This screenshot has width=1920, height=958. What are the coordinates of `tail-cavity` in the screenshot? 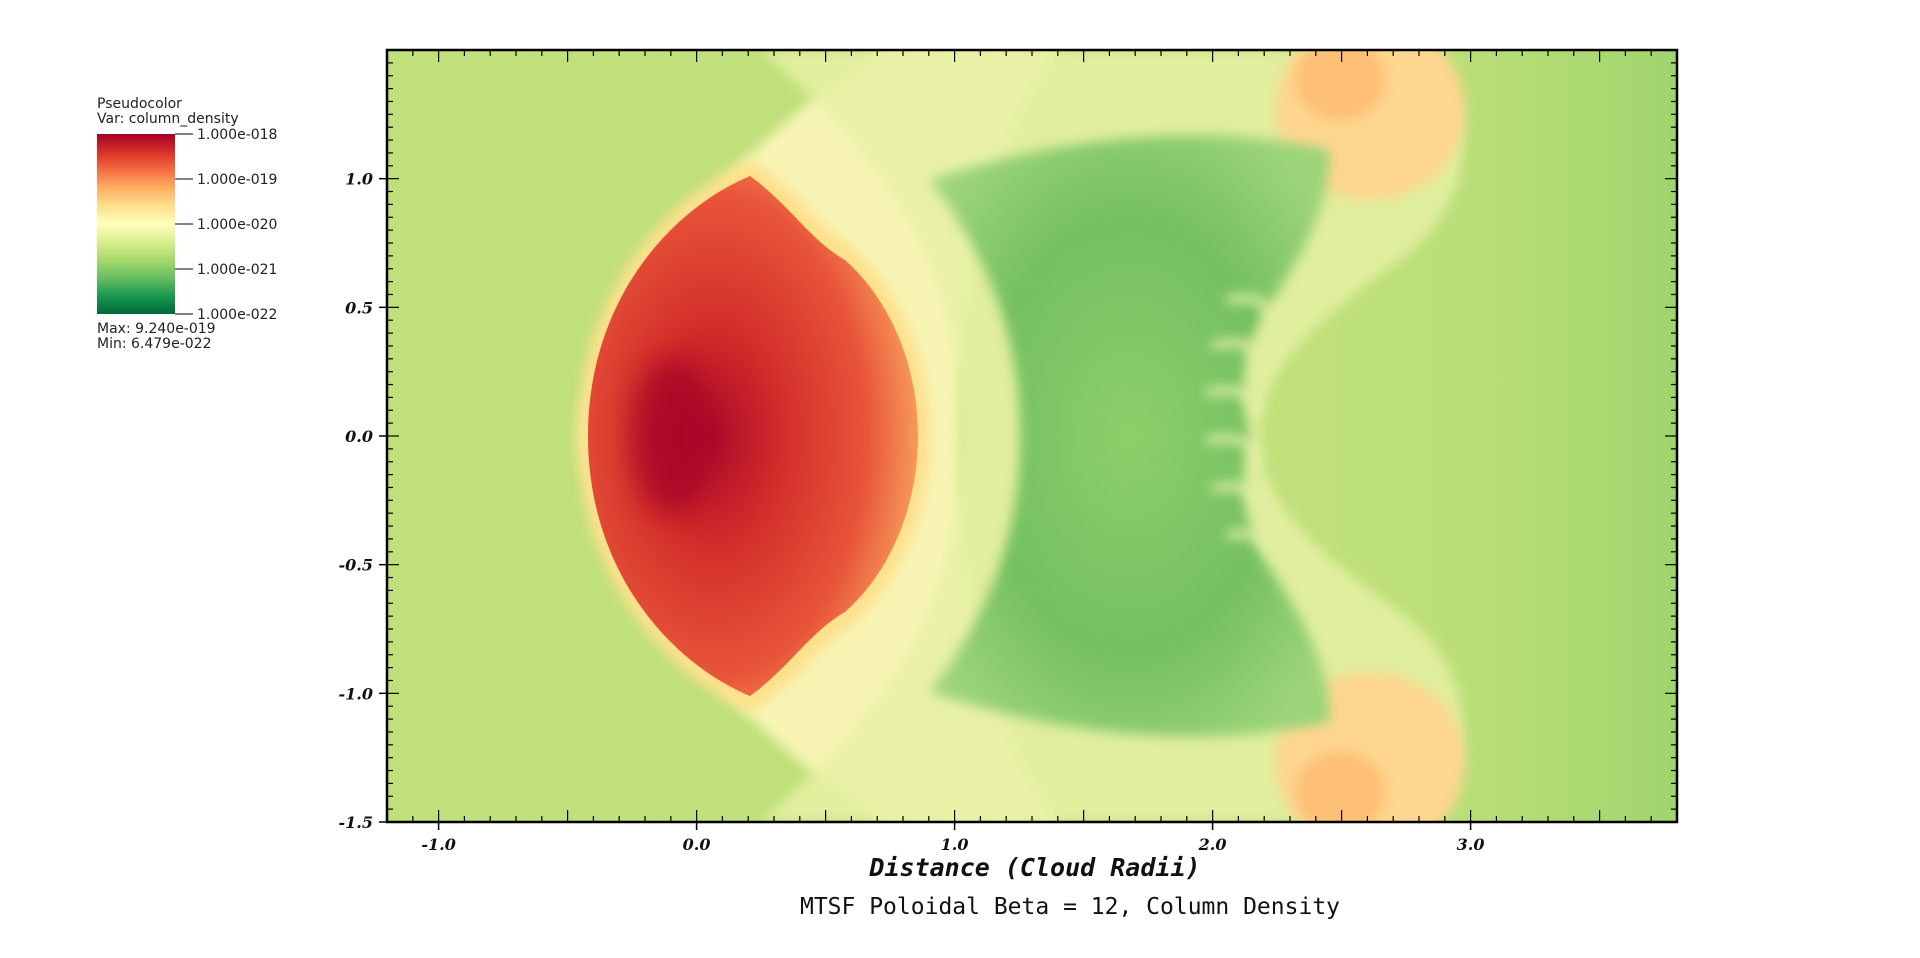 It's located at (1130, 436).